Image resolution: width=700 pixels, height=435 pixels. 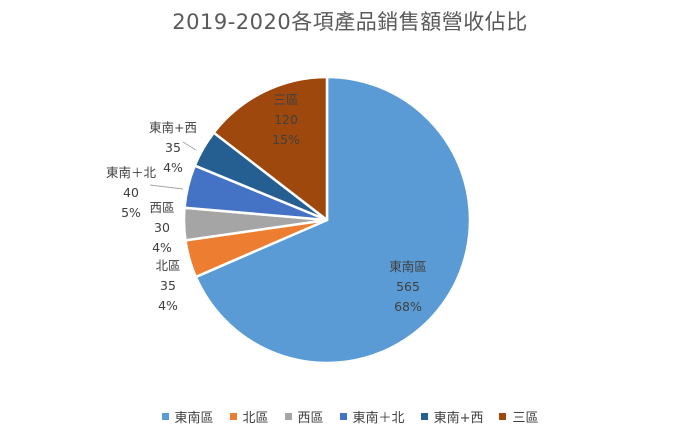 What do you see at coordinates (424, 416) in the screenshot?
I see `legend-swatch-dongnan-xi` at bounding box center [424, 416].